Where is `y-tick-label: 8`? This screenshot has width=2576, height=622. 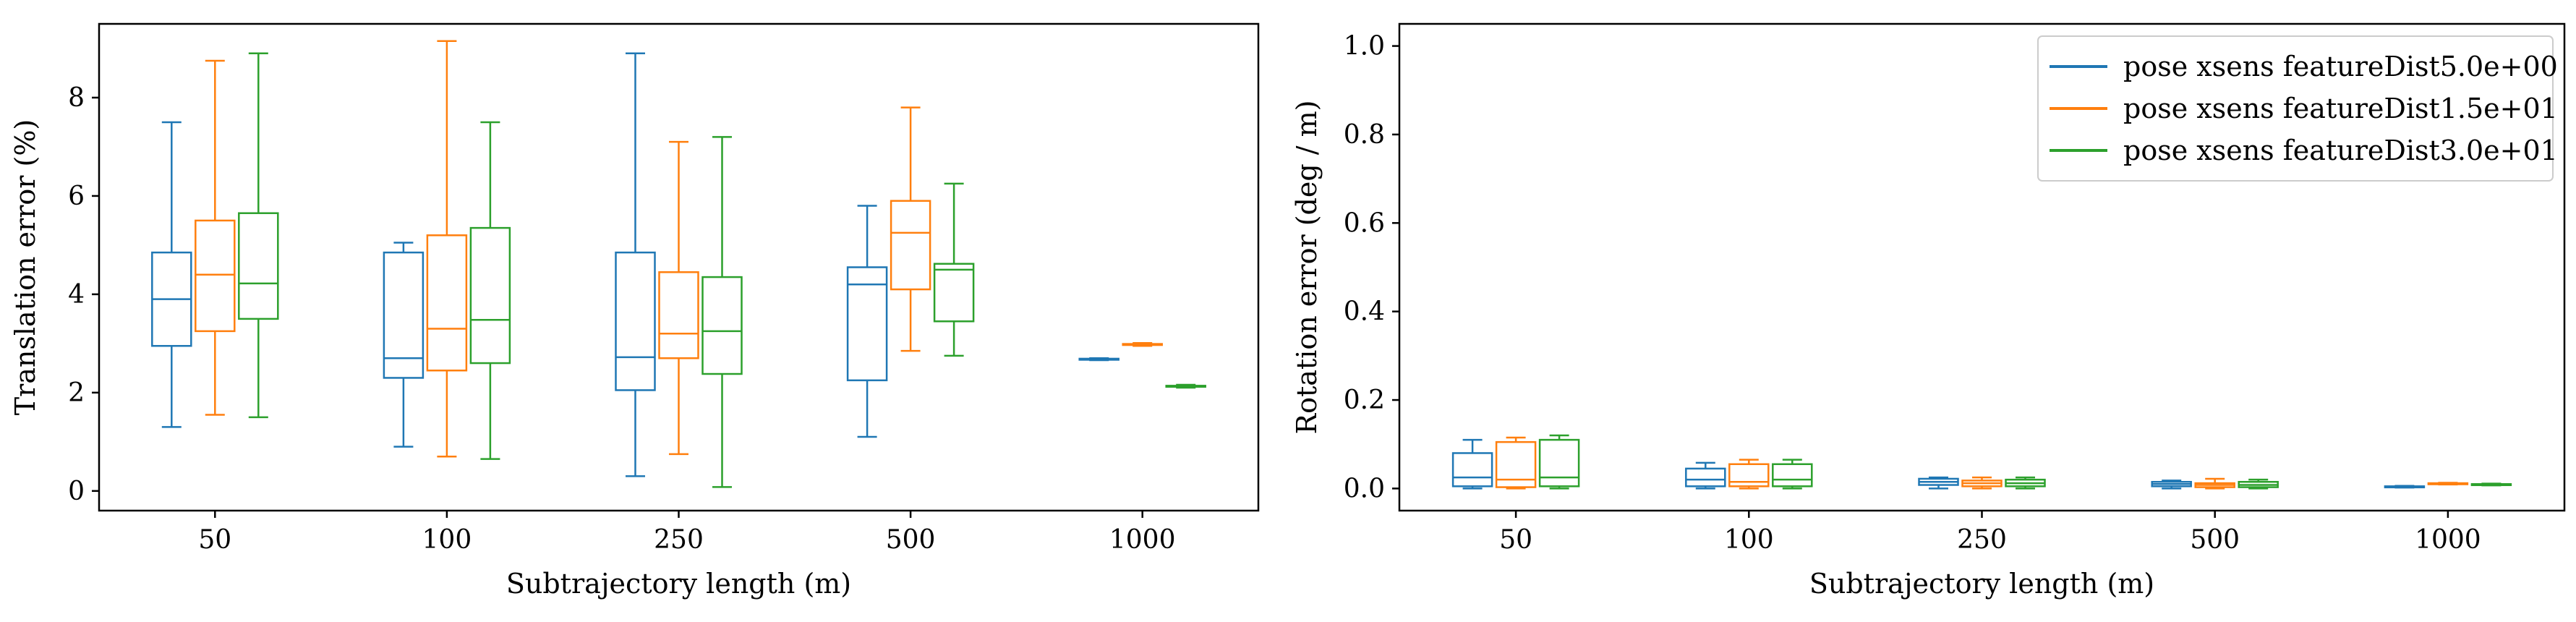
y-tick-label: 8 is located at coordinates (76, 98).